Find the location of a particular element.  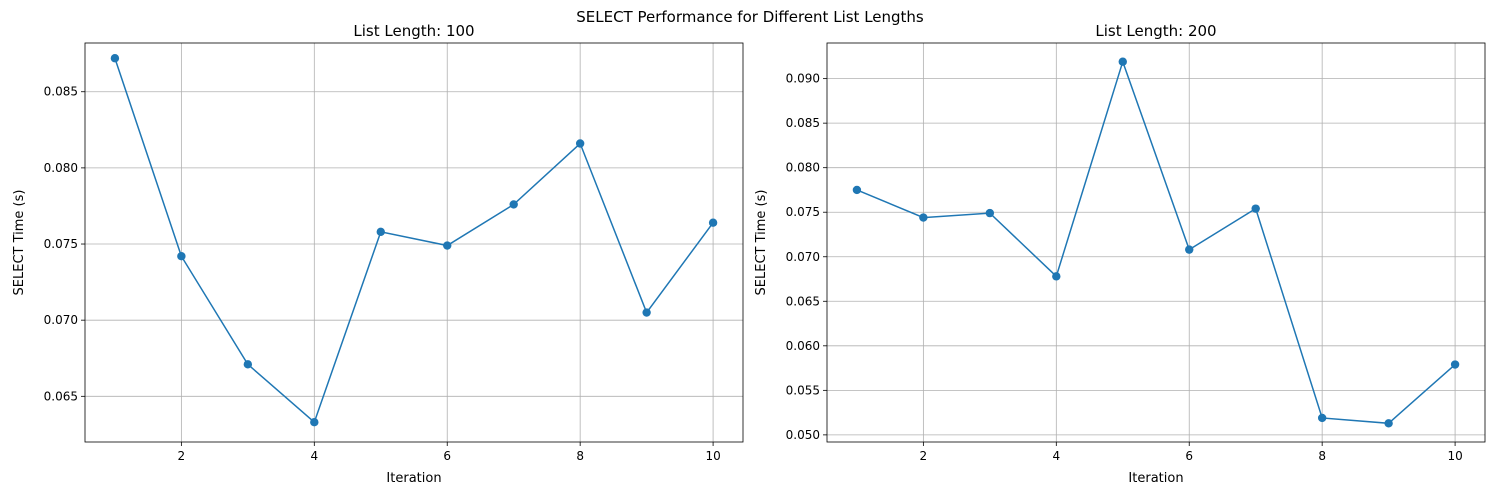

y-tick-label: 0.055 is located at coordinates (803, 390).